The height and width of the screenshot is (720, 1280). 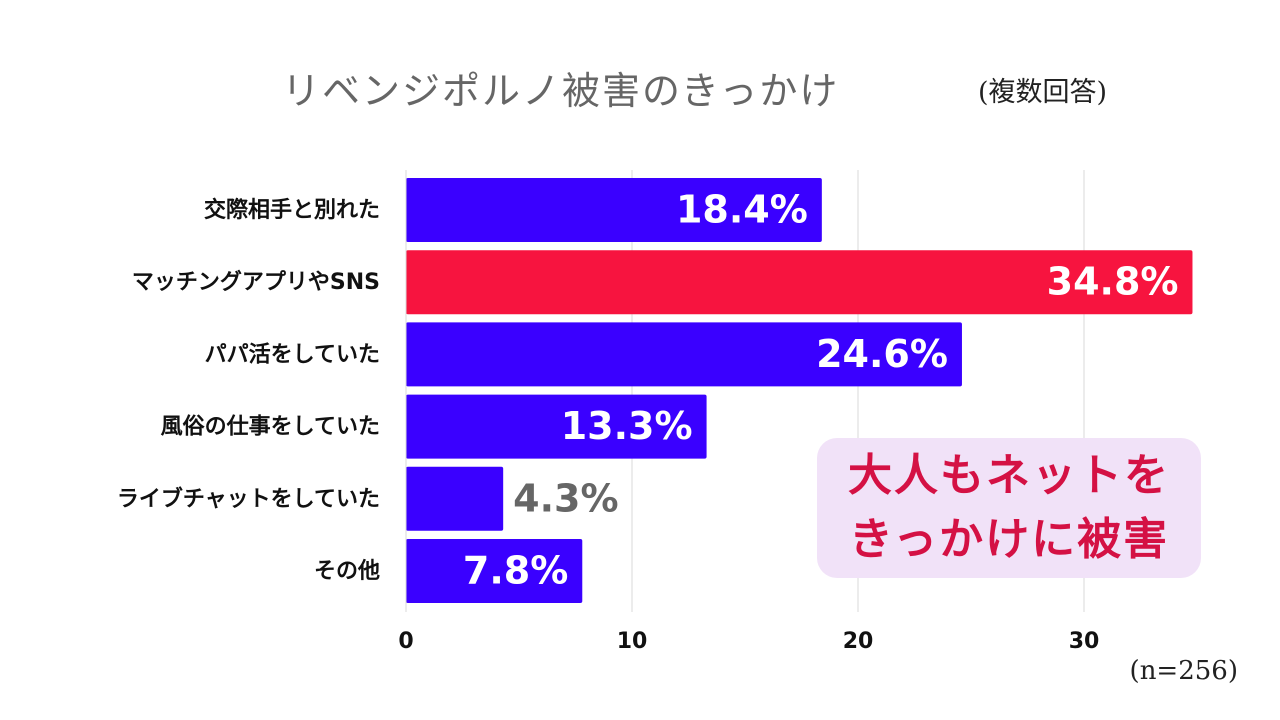 What do you see at coordinates (627, 426) in the screenshot?
I see `value-label-3: 13.3%` at bounding box center [627, 426].